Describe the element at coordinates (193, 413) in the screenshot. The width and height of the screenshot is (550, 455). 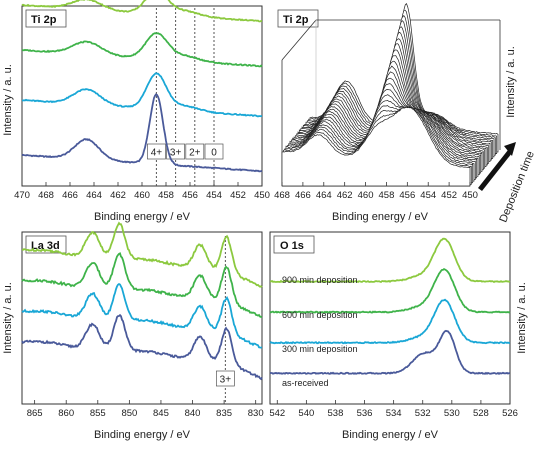
I see `la3d-tick-label: 840` at that location.